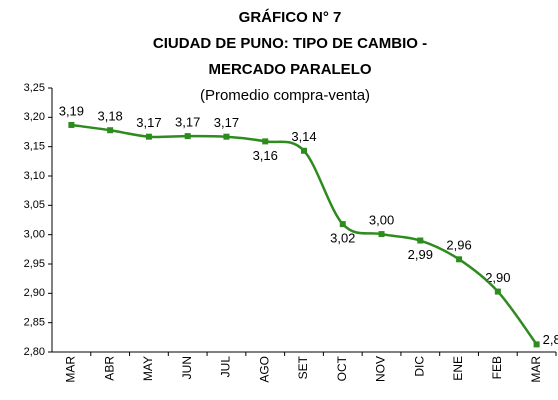 Image resolution: width=558 pixels, height=400 pixels. I want to click on y-tick-label: 3,10, so click(34, 176).